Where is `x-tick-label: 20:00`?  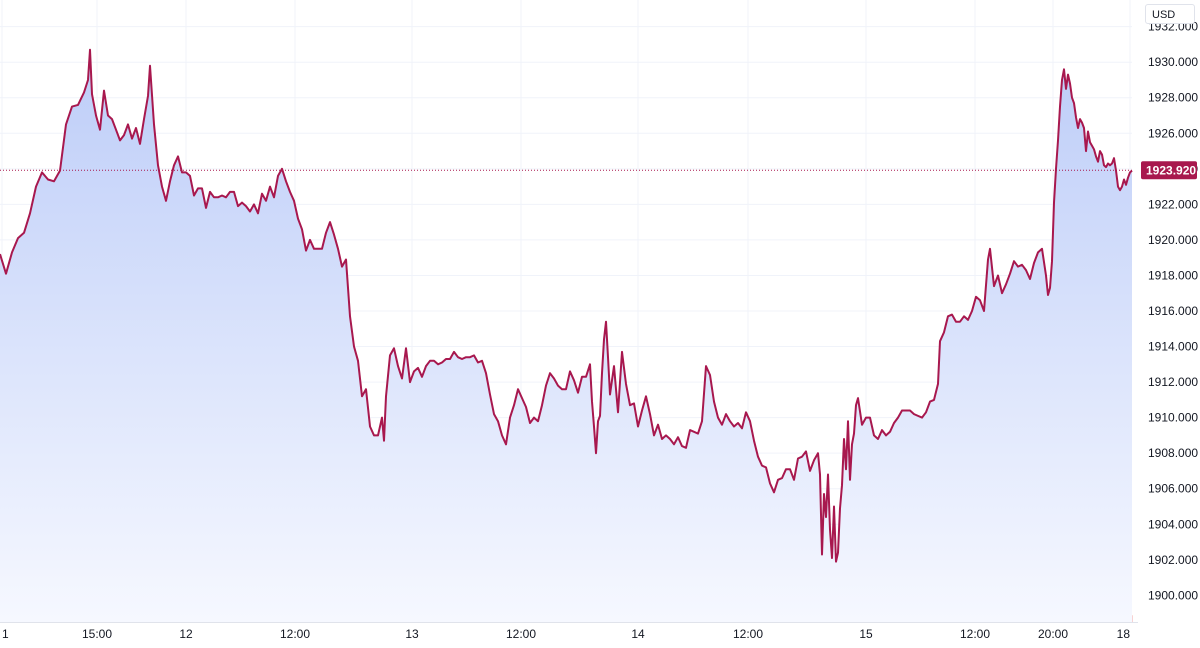 x-tick-label: 20:00 is located at coordinates (1053, 634).